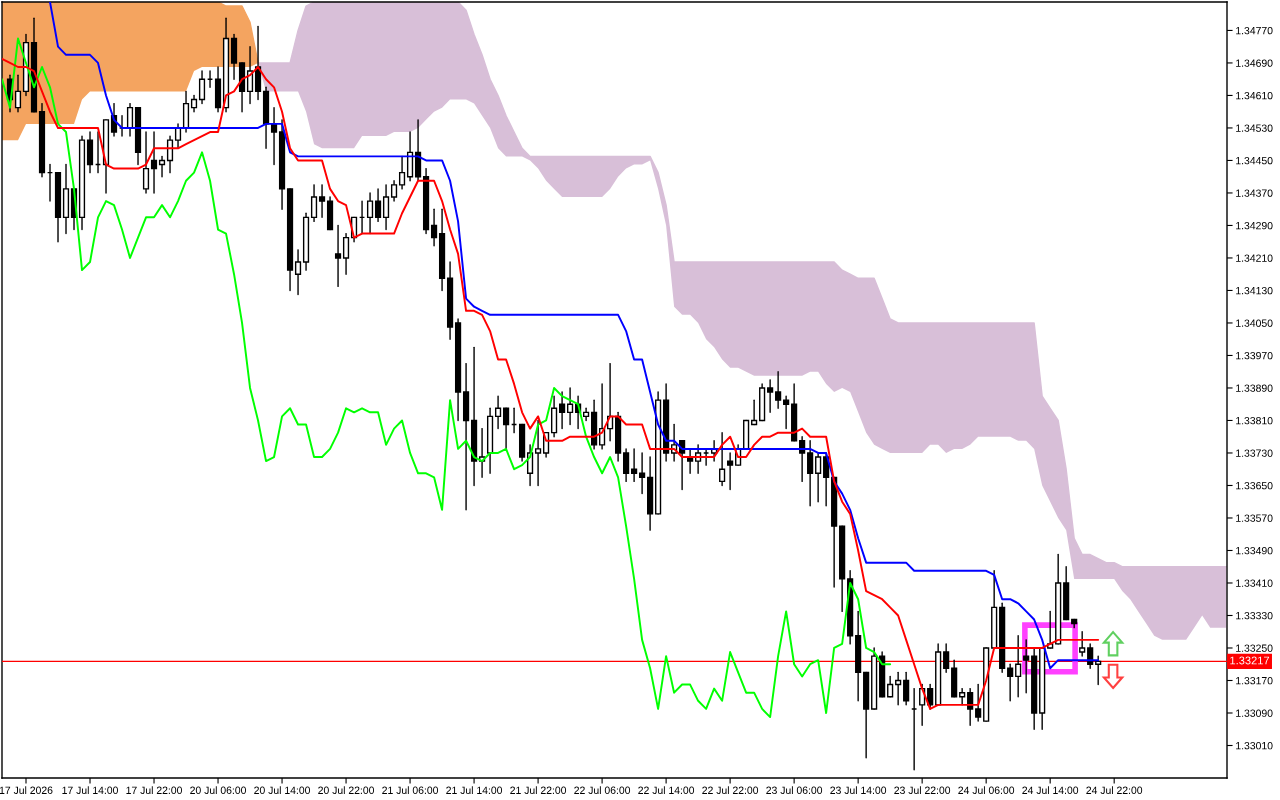 This screenshot has width=1280, height=800. I want to click on x-tick-label: 17 Jul 2026, so click(26, 790).